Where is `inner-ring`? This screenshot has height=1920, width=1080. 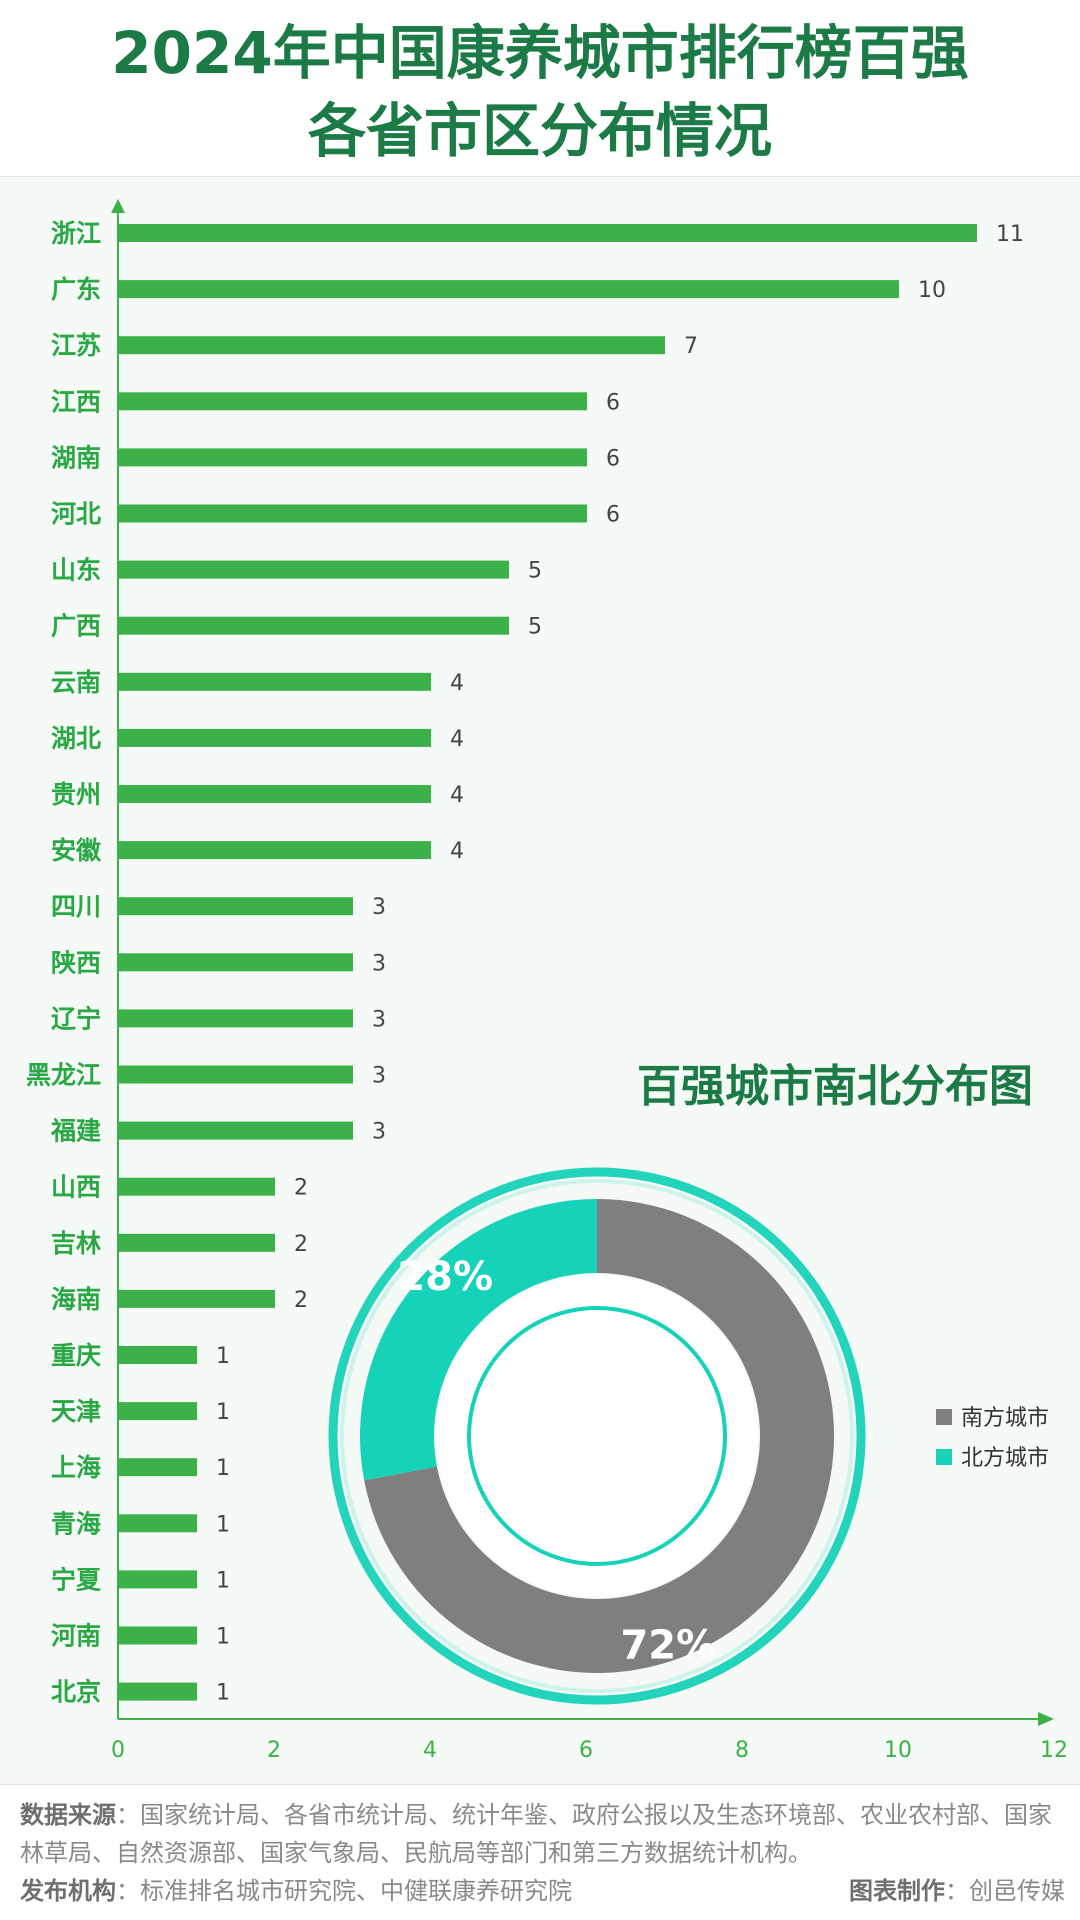
inner-ring is located at coordinates (597, 1436).